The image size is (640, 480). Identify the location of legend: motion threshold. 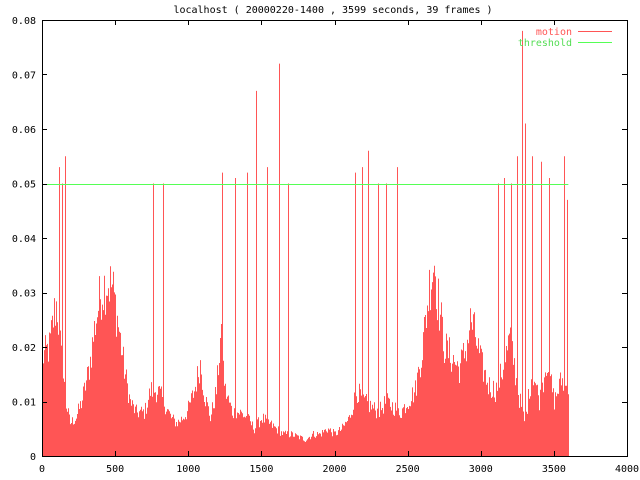
(565, 38).